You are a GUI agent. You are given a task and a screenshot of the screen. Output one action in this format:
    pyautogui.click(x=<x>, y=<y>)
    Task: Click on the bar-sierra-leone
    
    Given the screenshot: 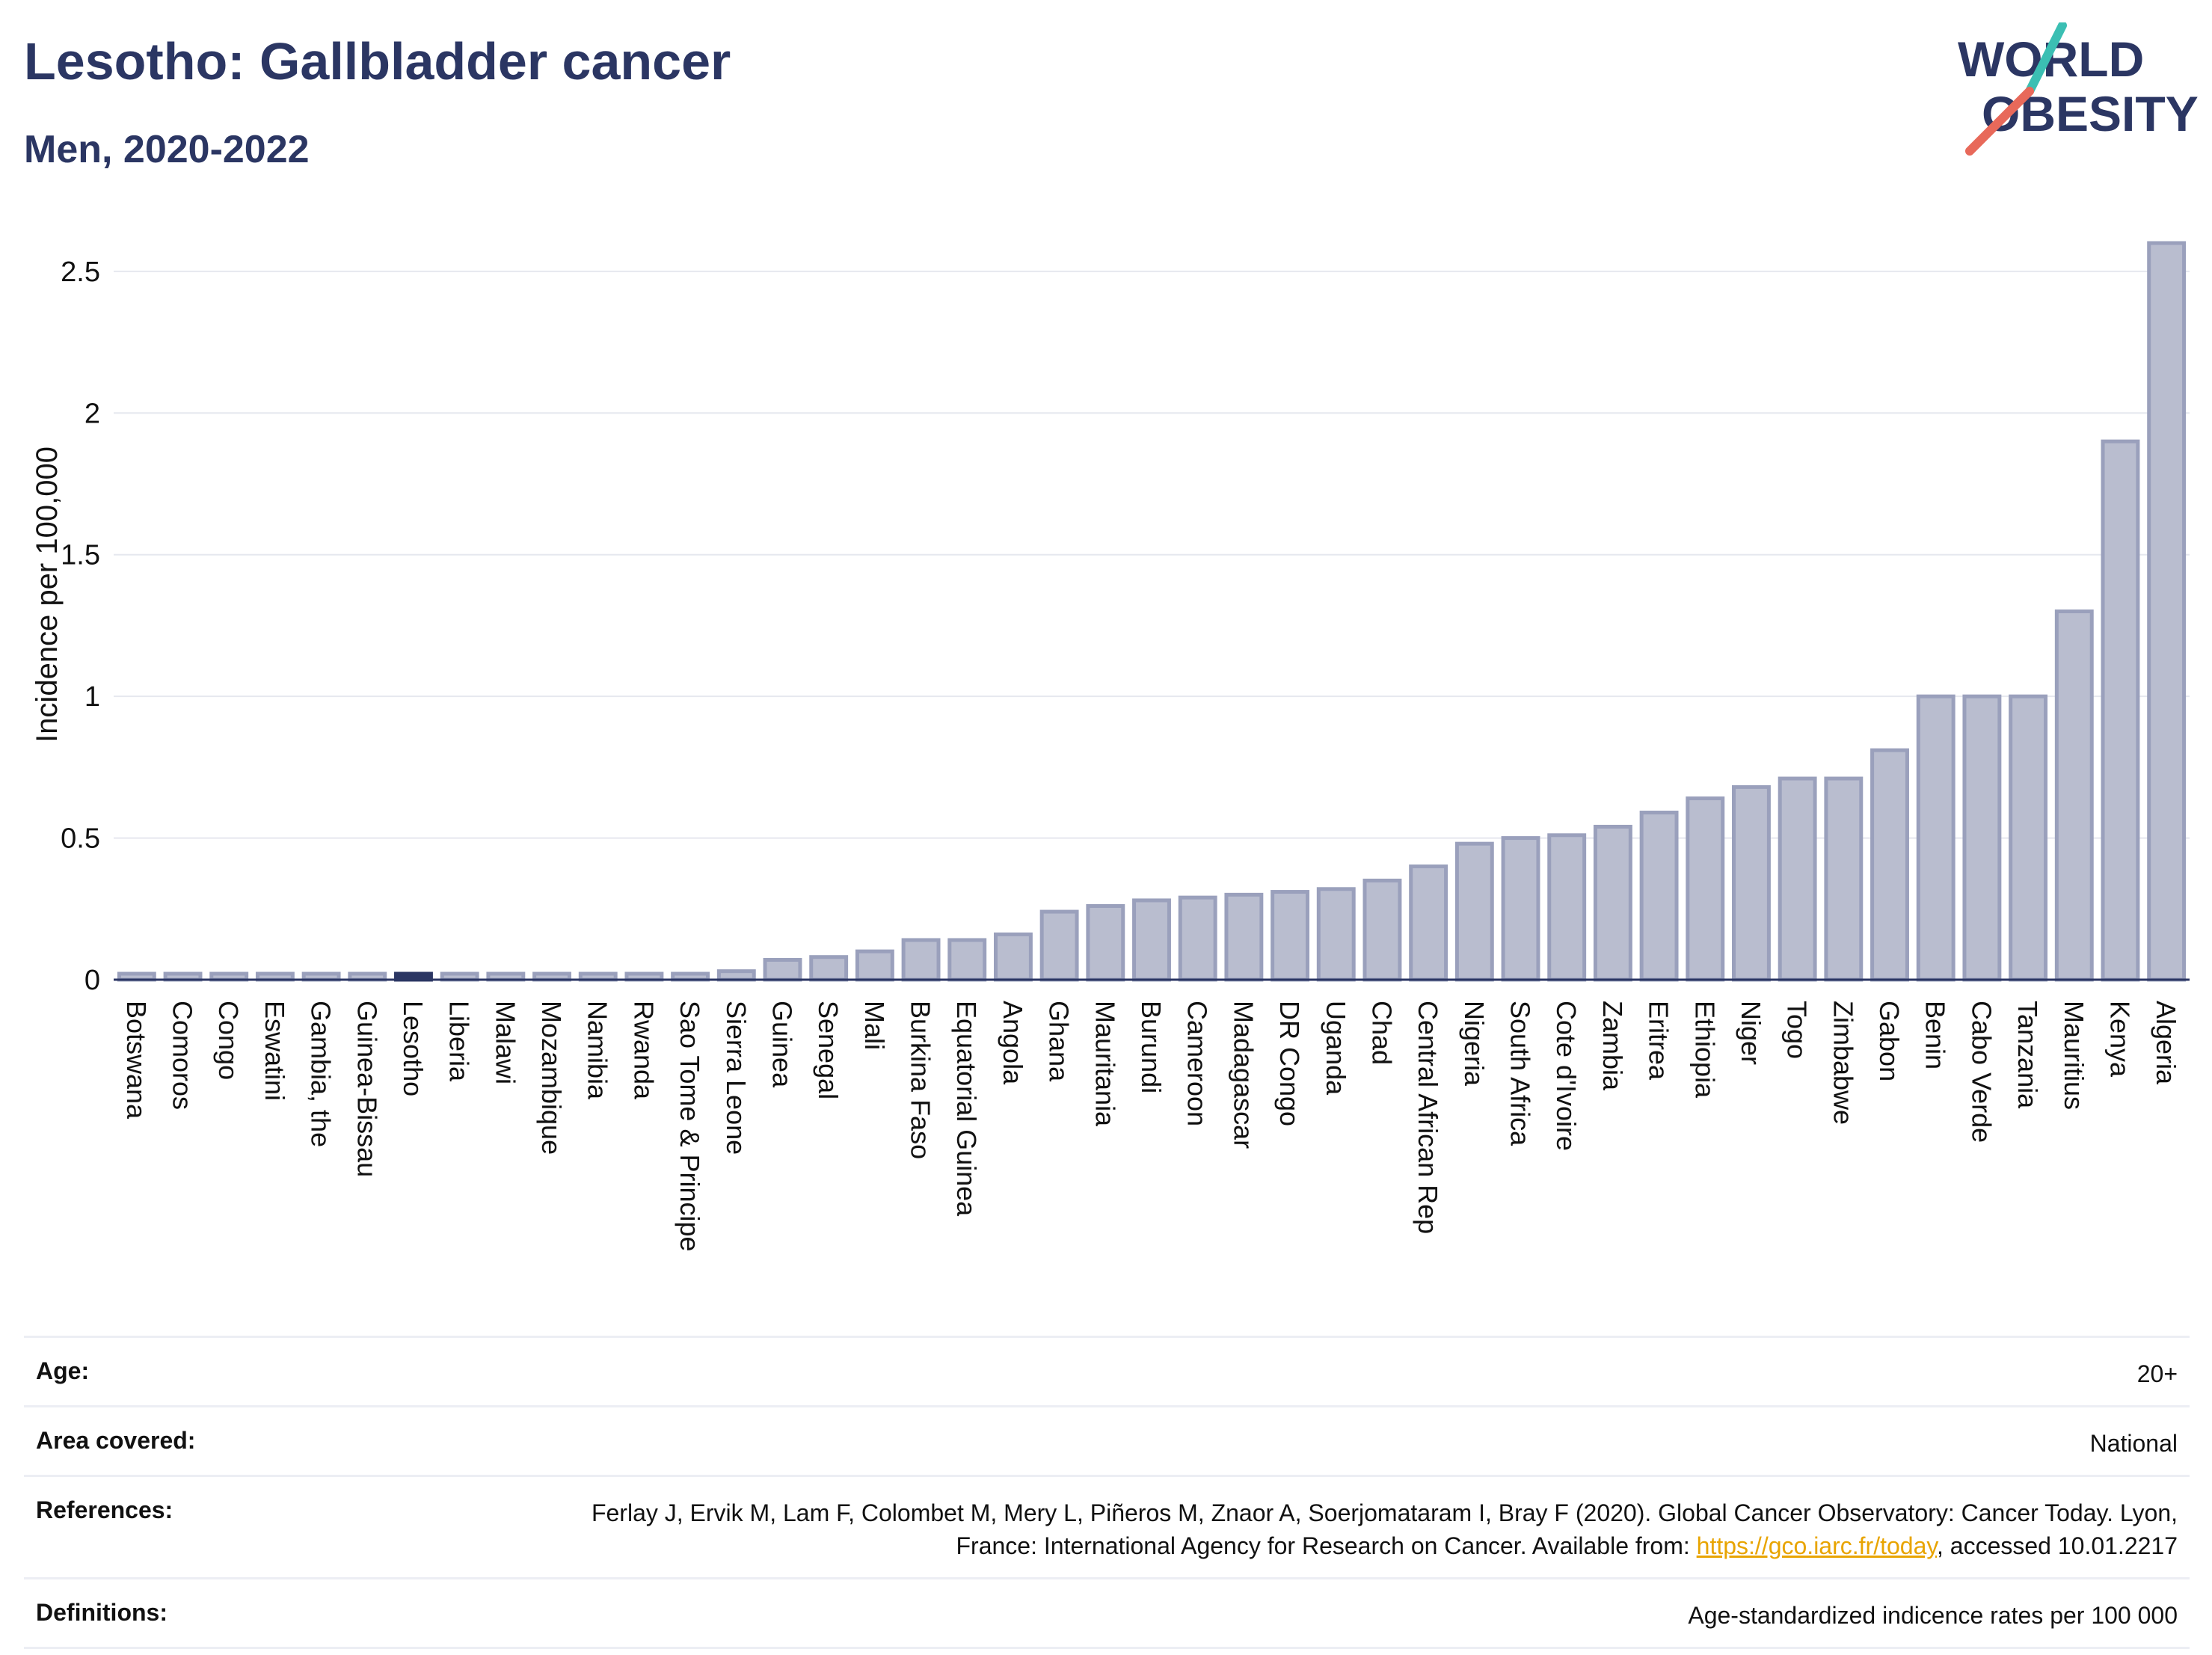 What is the action you would take?
    pyautogui.click(x=736, y=975)
    